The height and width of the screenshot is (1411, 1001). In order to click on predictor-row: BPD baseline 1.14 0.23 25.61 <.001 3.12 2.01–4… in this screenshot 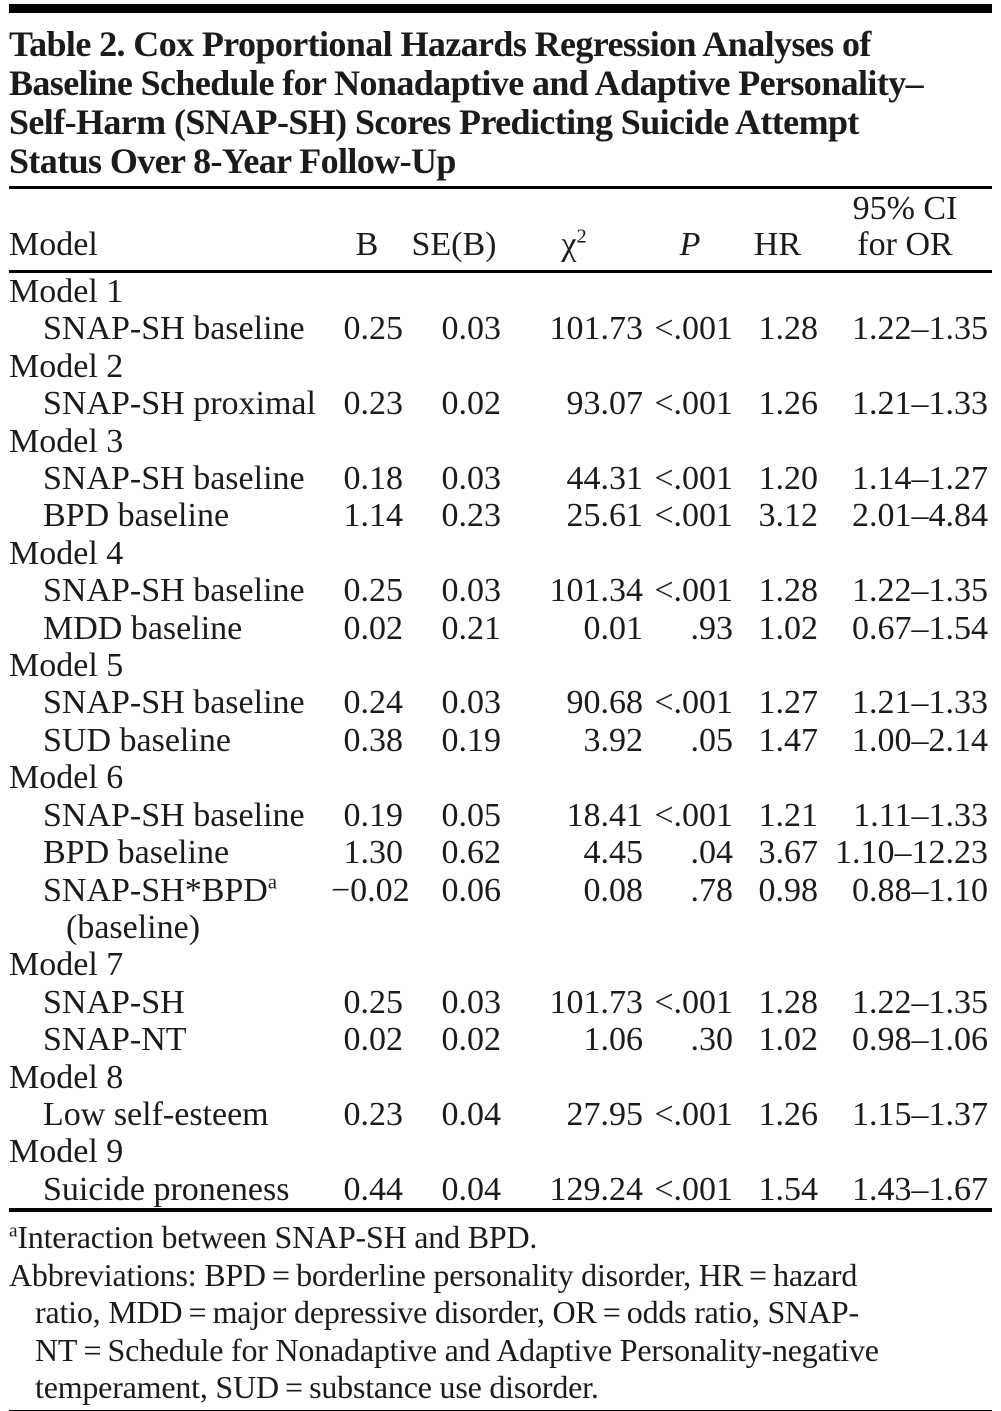, I will do `click(500, 515)`.